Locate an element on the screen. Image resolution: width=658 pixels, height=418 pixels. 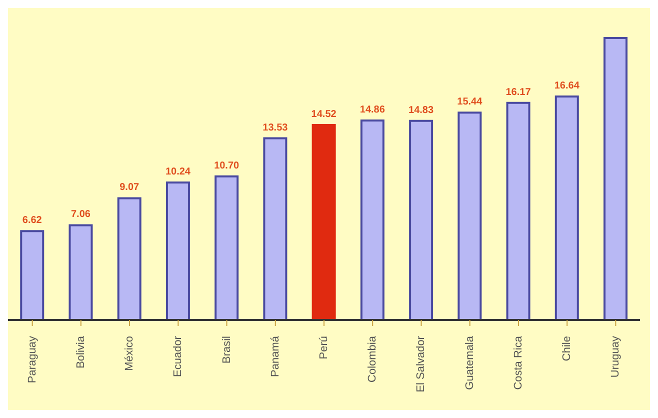
data-label: 16.17 is located at coordinates (519, 92).